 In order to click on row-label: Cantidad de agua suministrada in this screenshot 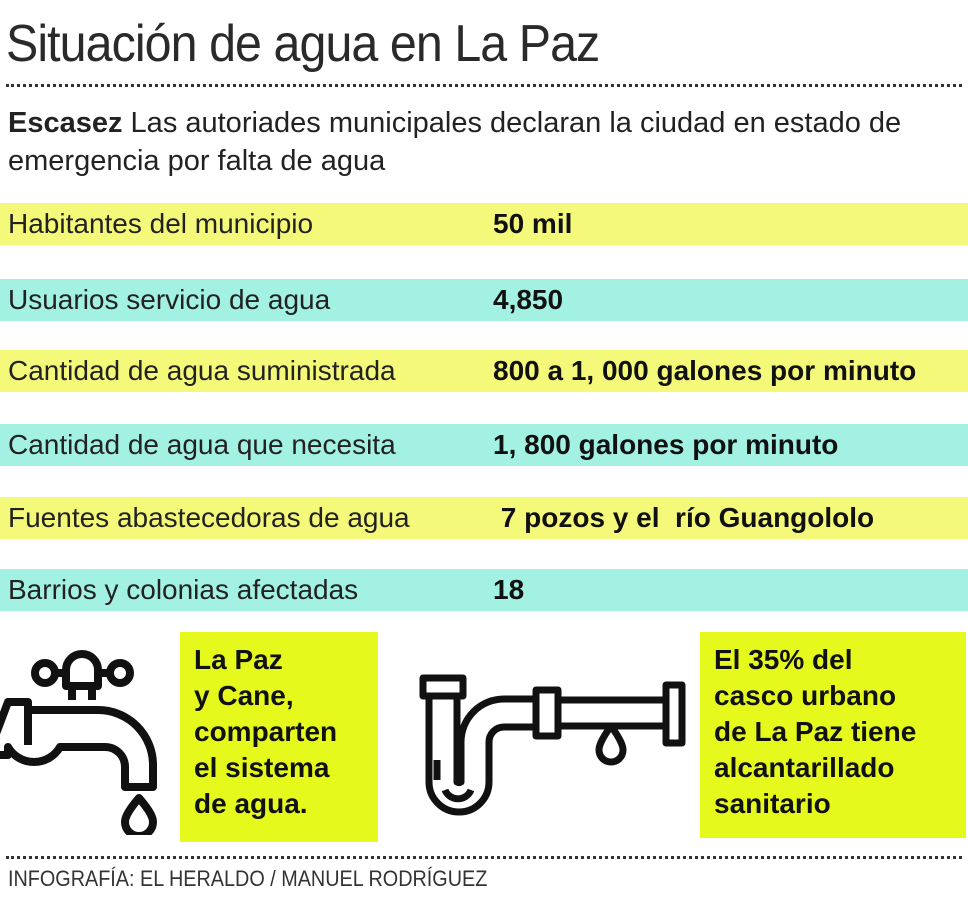, I will do `click(202, 370)`.